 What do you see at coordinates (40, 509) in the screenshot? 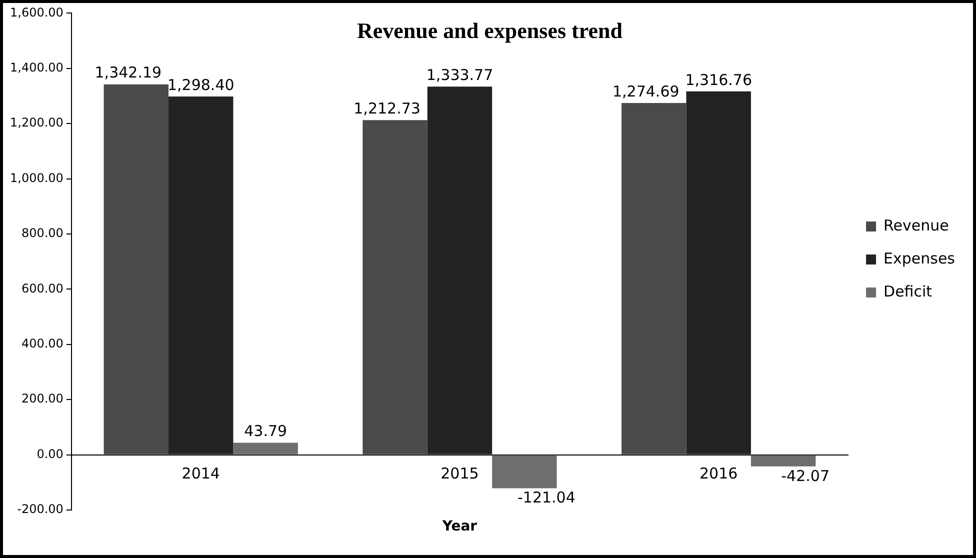
I see `y-tick-label: -200.00` at bounding box center [40, 509].